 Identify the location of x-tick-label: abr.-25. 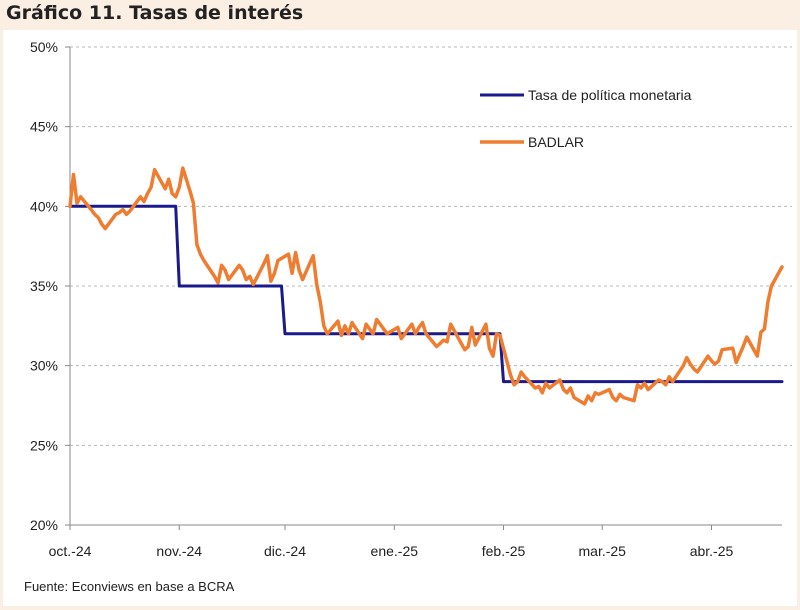
(712, 551).